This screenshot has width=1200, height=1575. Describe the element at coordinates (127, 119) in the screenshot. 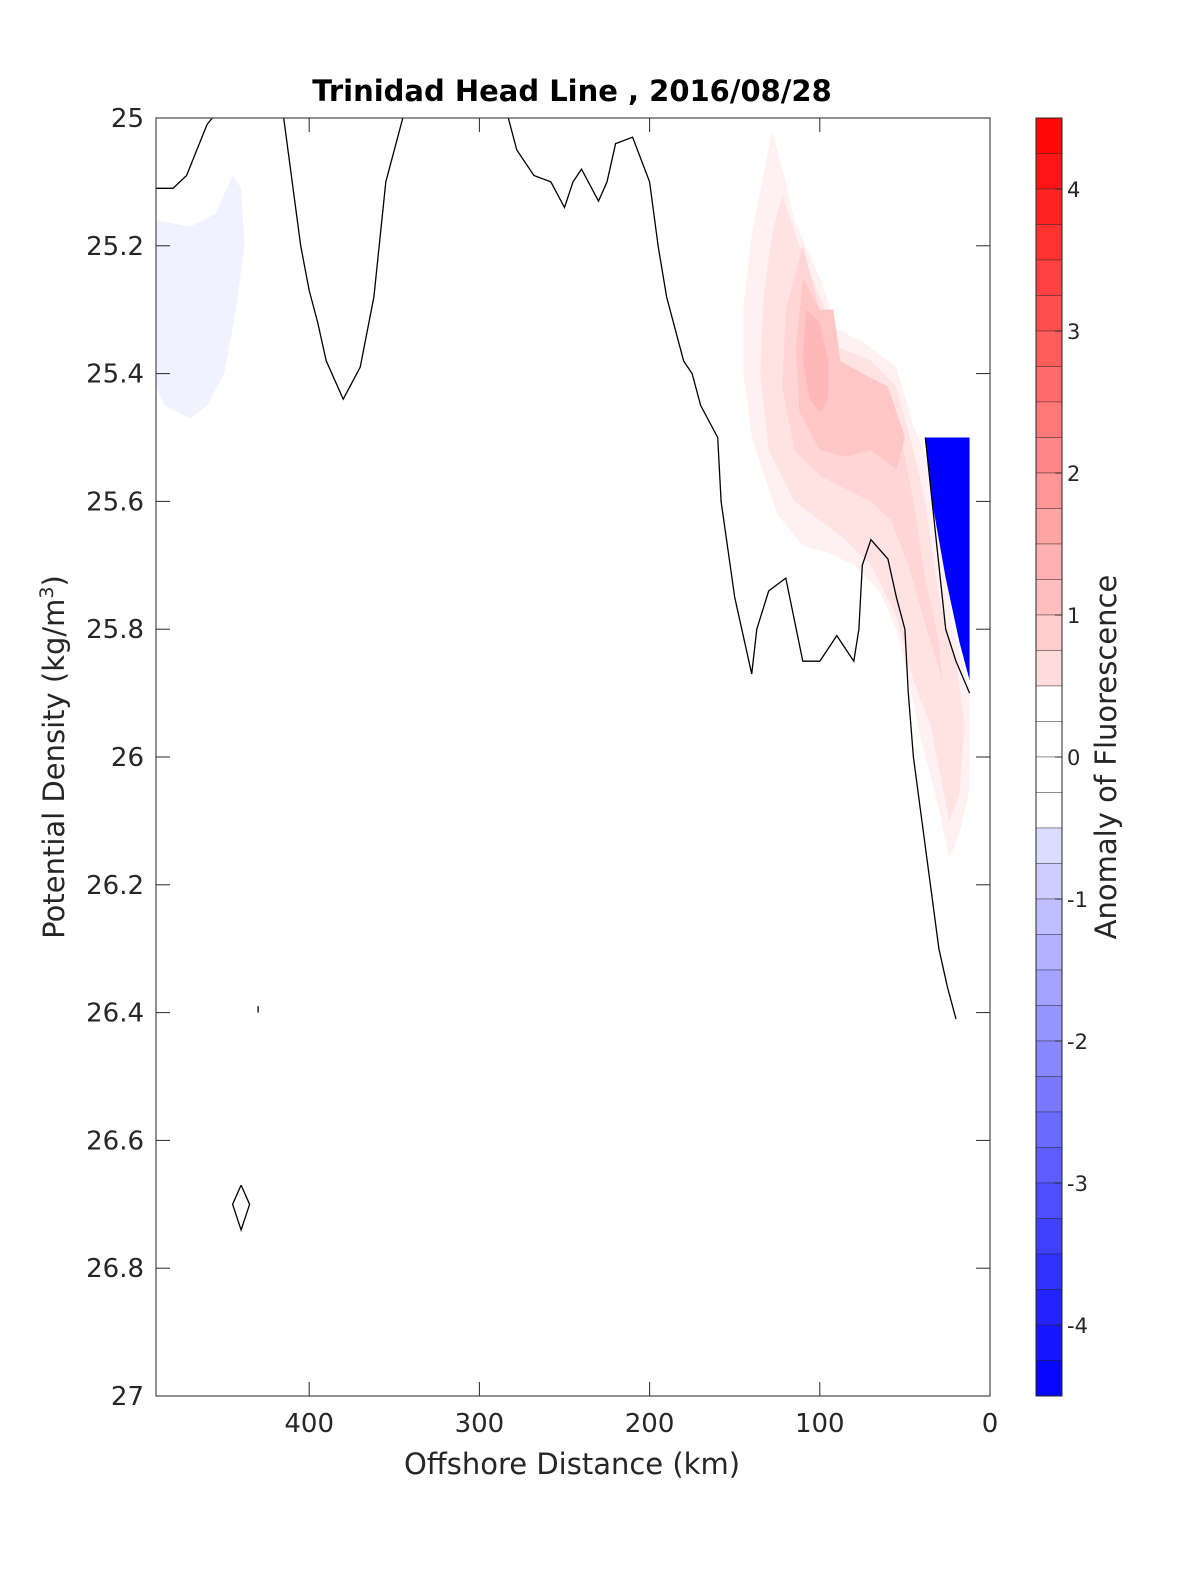

I see `y-tick-label: 25` at that location.